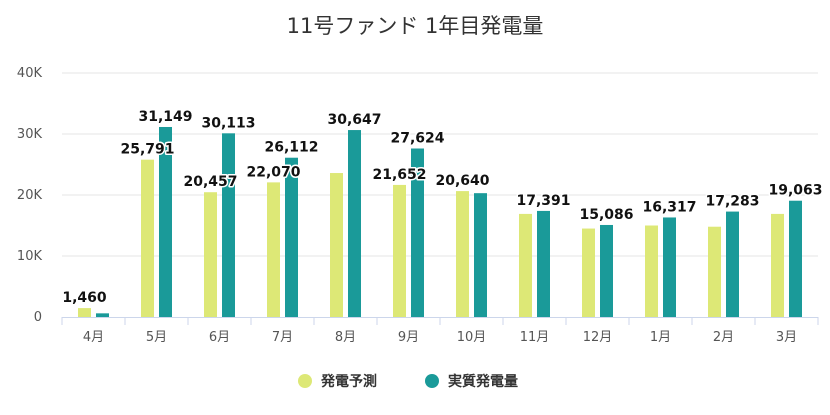 Image resolution: width=830 pixels, height=415 pixels. I want to click on data-label: 1,460, so click(84, 298).